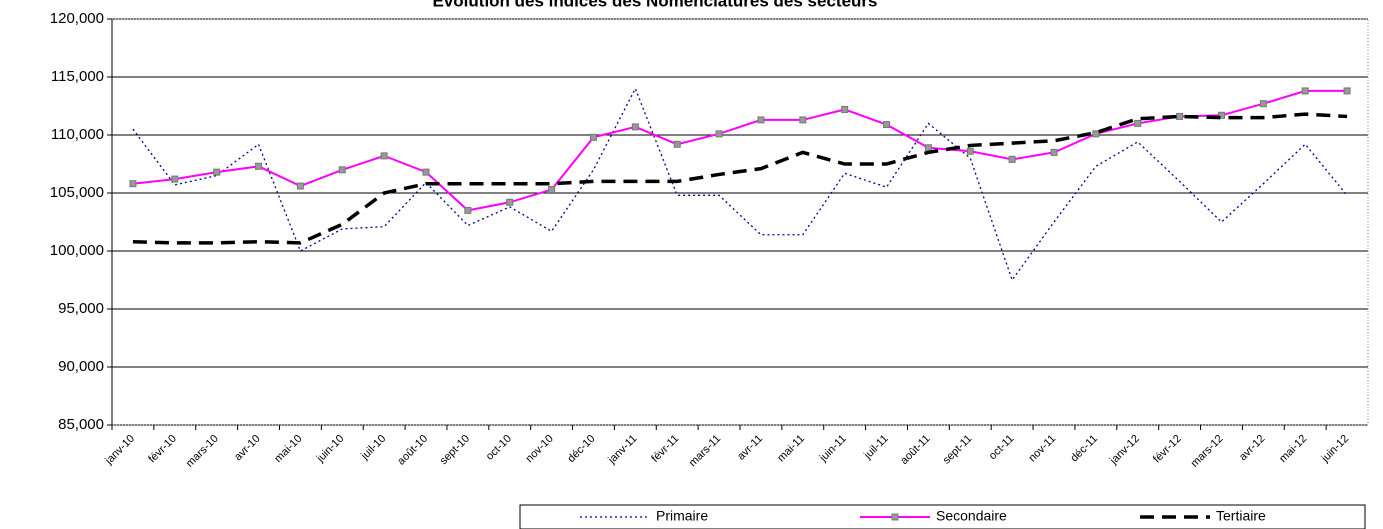 Image resolution: width=1383 pixels, height=529 pixels. Describe the element at coordinates (1293, 449) in the screenshot. I see `x-tick-label: mai-12` at that location.